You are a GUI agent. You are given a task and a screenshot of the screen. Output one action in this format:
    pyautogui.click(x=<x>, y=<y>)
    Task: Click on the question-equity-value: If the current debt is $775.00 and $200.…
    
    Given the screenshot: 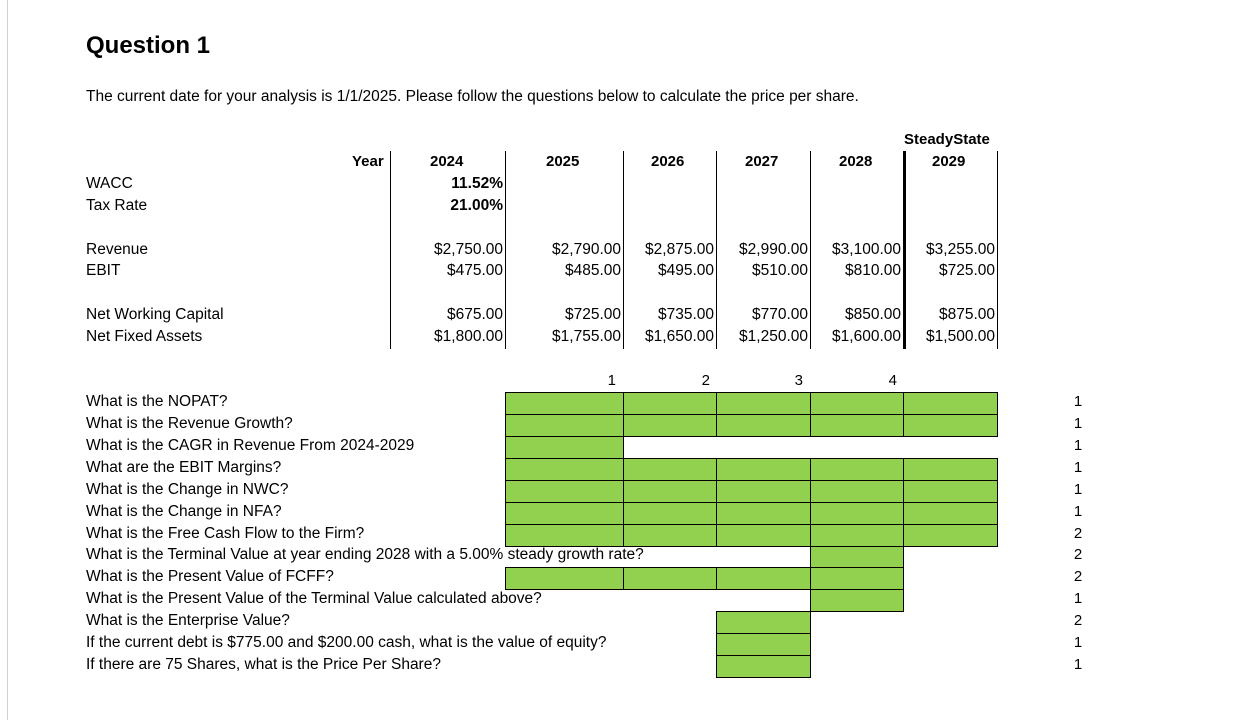 What is the action you would take?
    pyautogui.click(x=346, y=642)
    